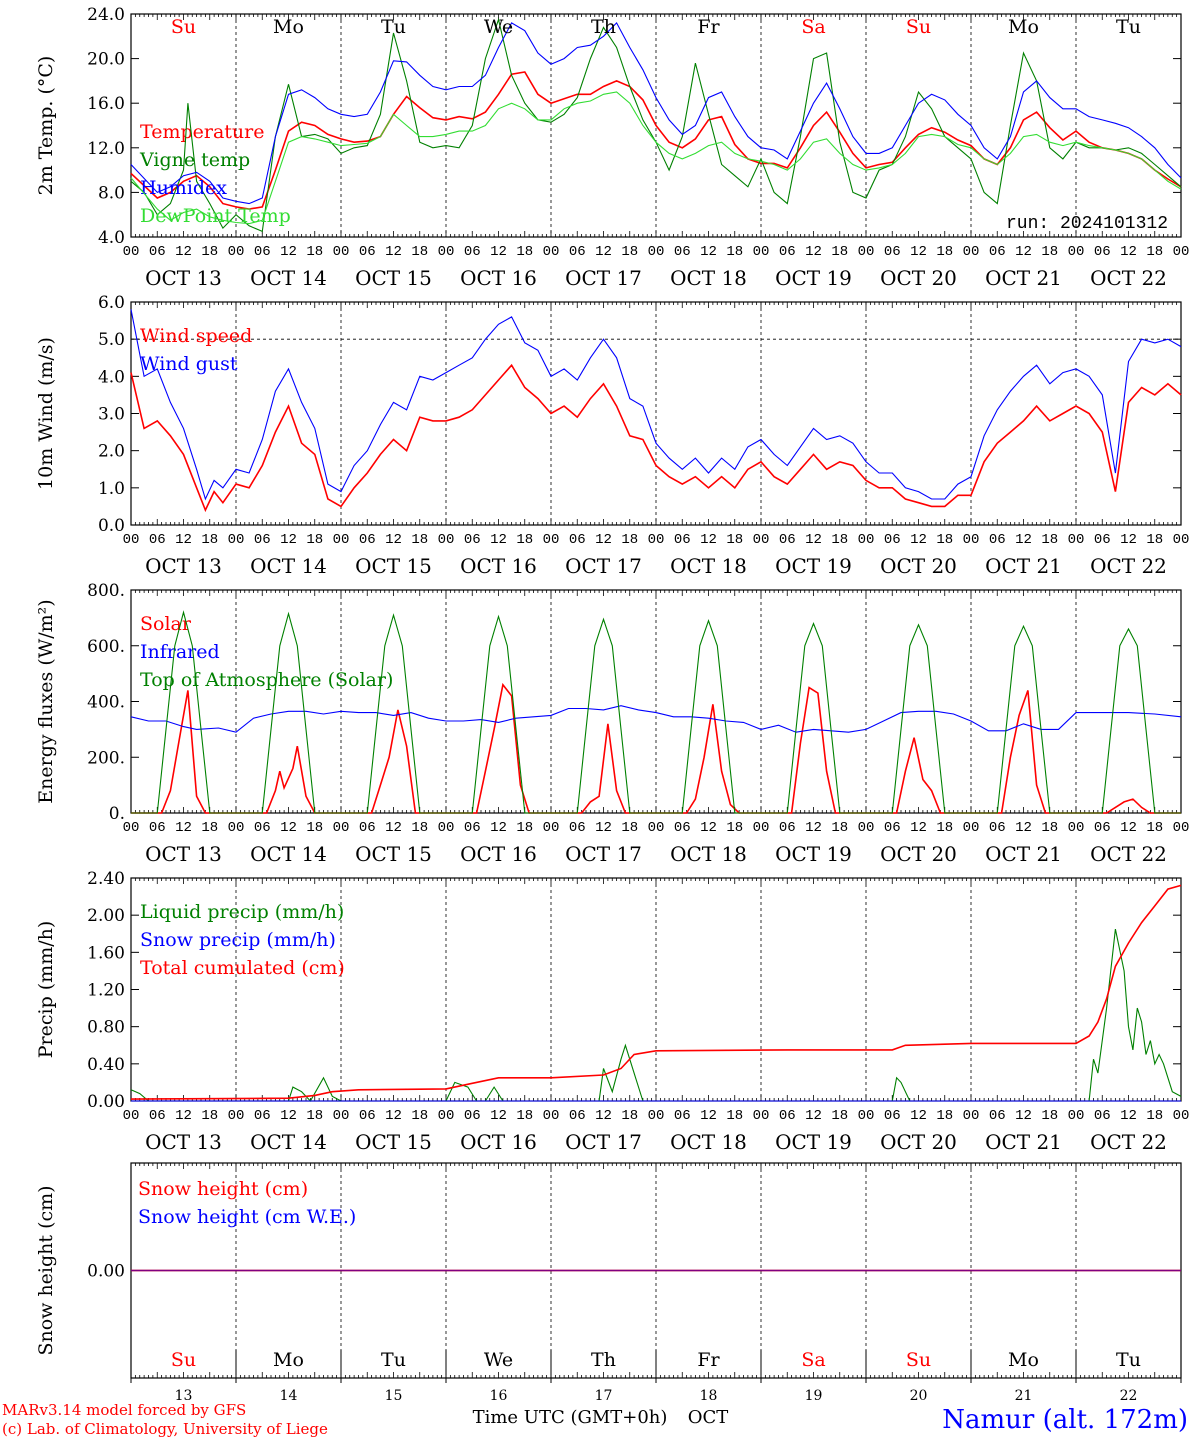  I want to click on series-line-temperature, so click(656, 140).